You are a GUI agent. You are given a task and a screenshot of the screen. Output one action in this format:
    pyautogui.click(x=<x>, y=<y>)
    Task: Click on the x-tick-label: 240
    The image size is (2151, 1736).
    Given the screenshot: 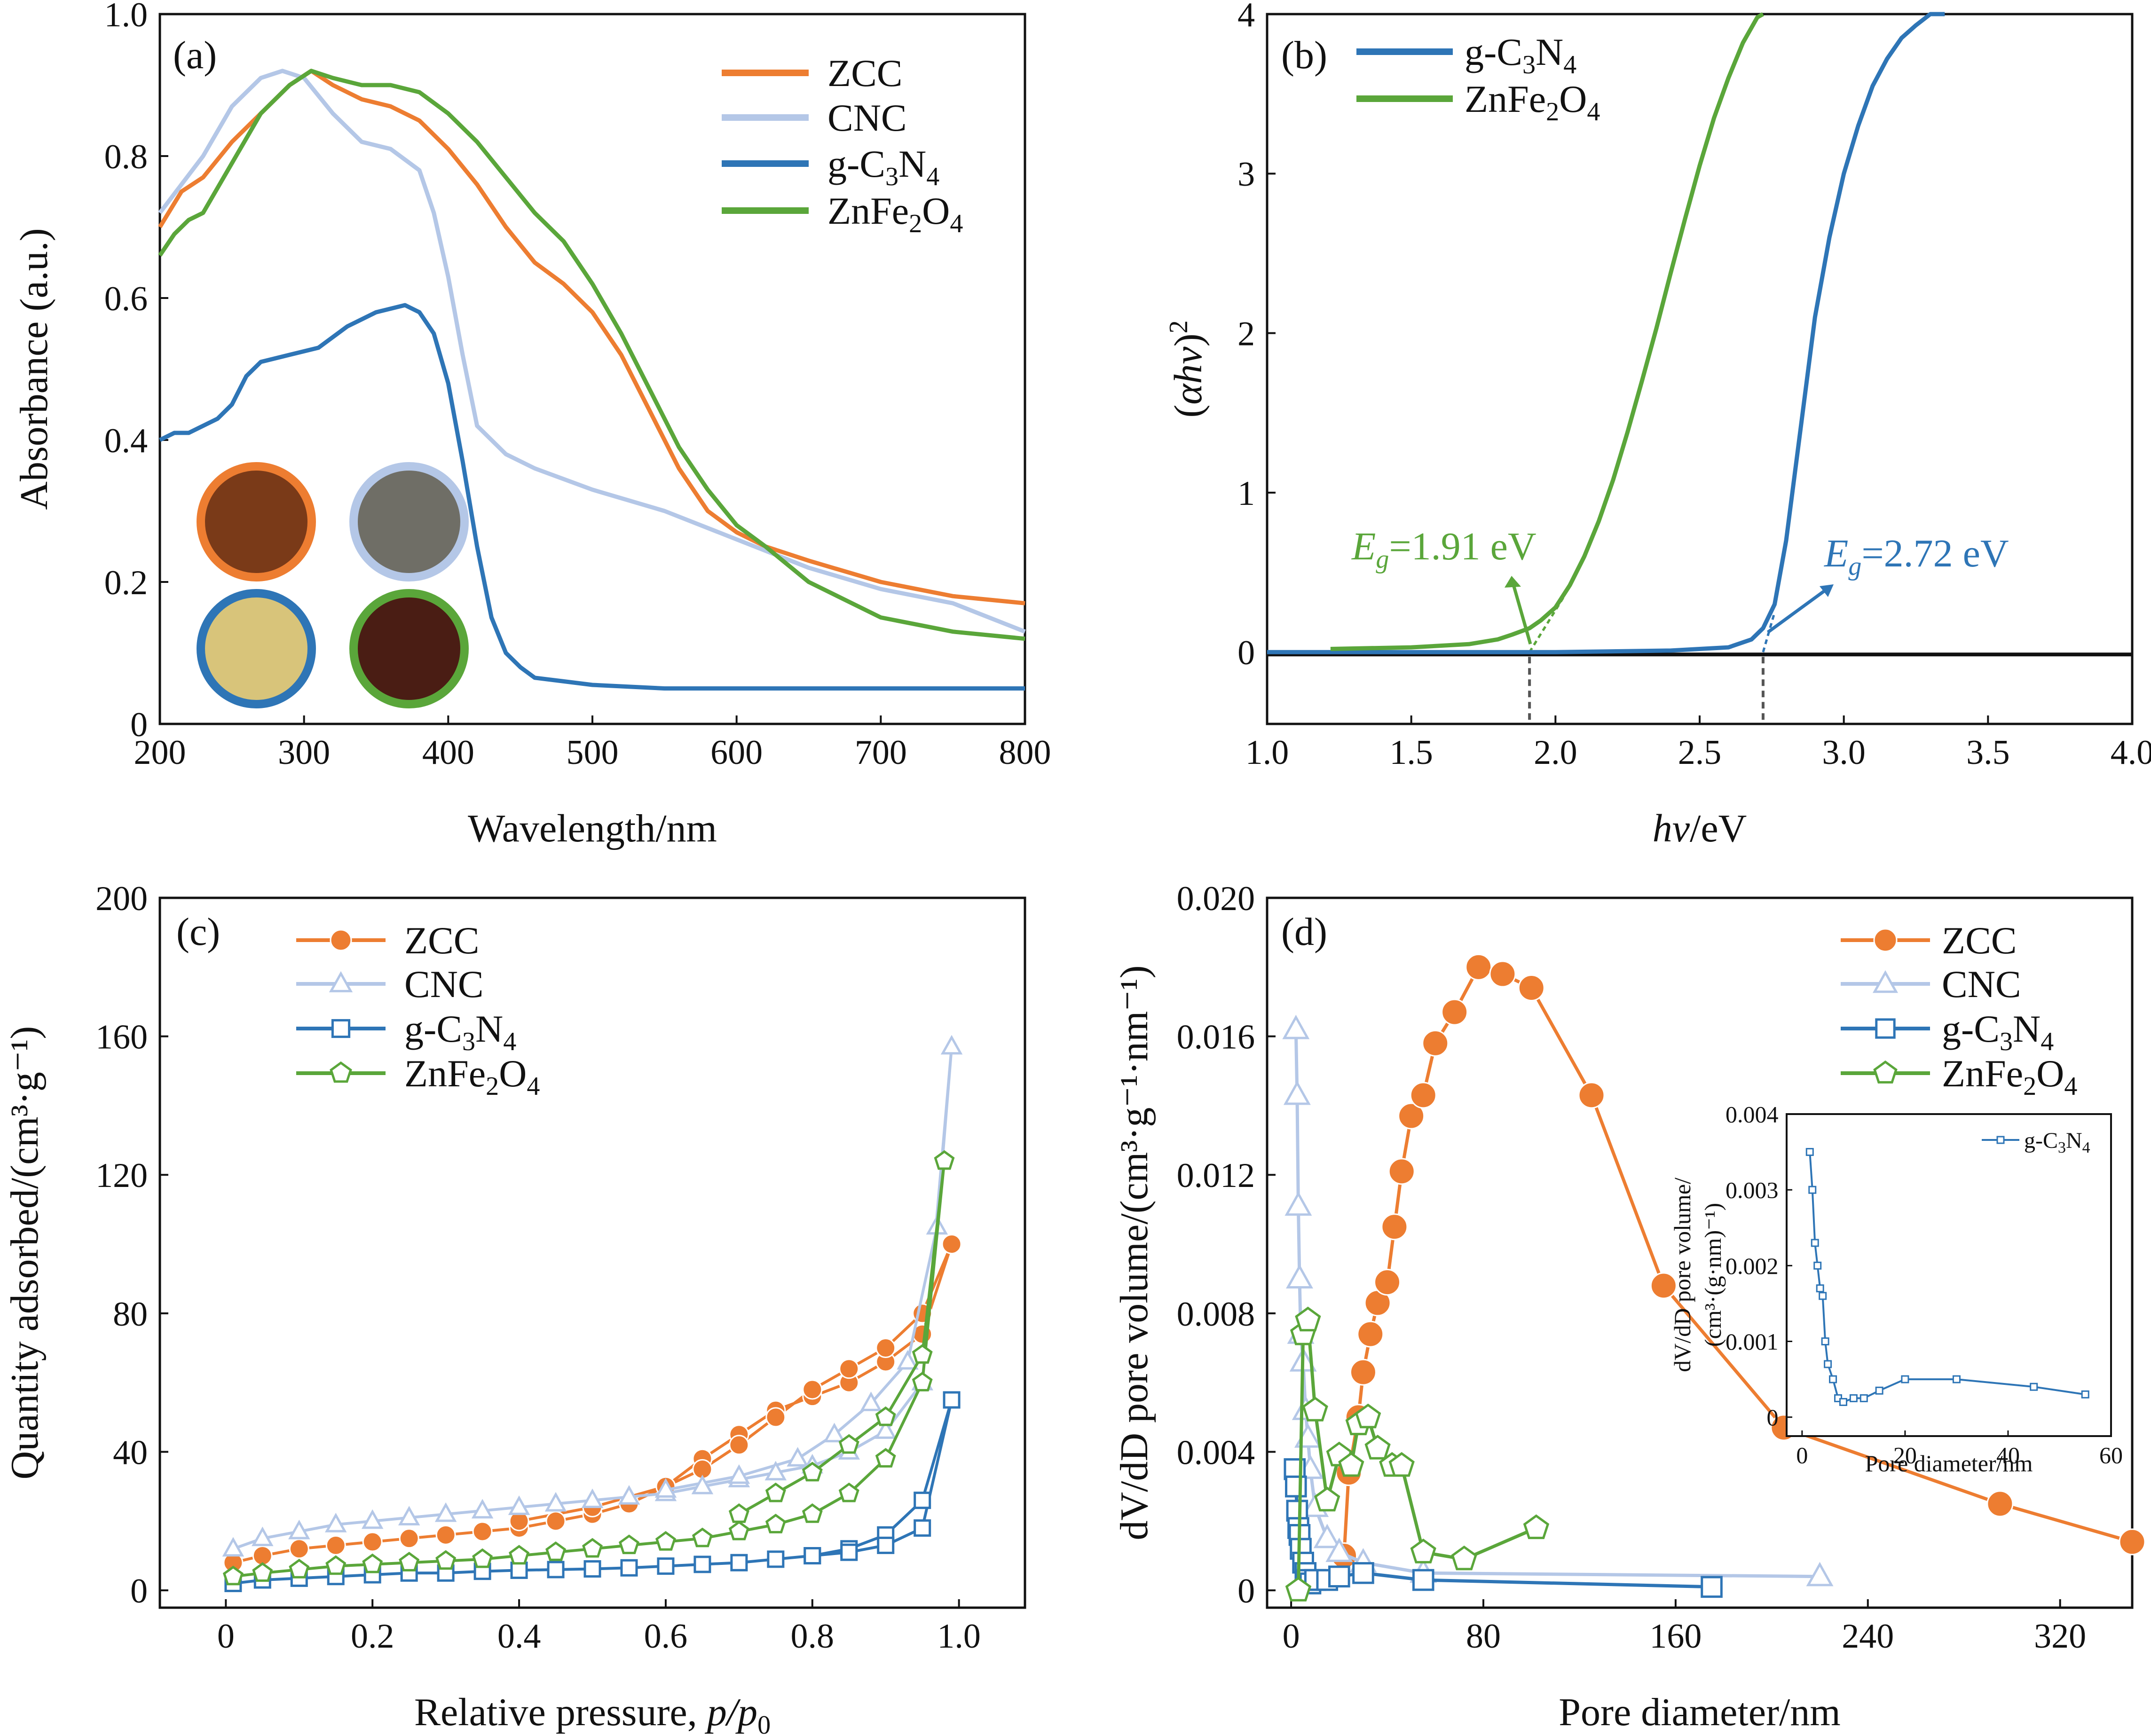 What is the action you would take?
    pyautogui.click(x=1868, y=1636)
    